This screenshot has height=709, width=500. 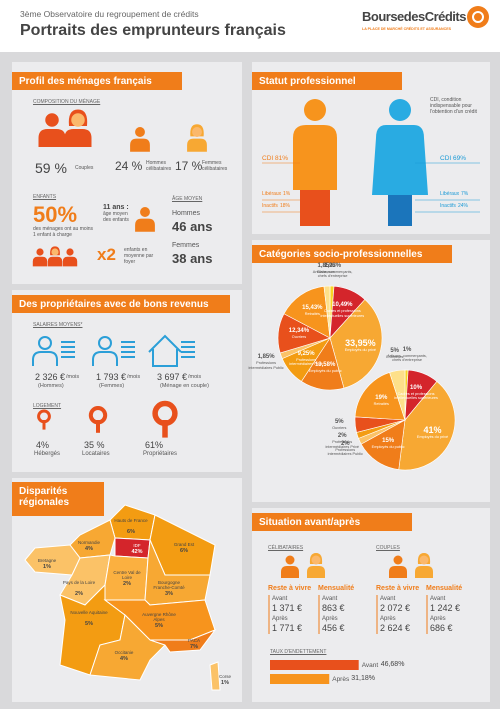 What do you see at coordinates (137, 545) in the screenshot?
I see `region-name: IDF` at bounding box center [137, 545].